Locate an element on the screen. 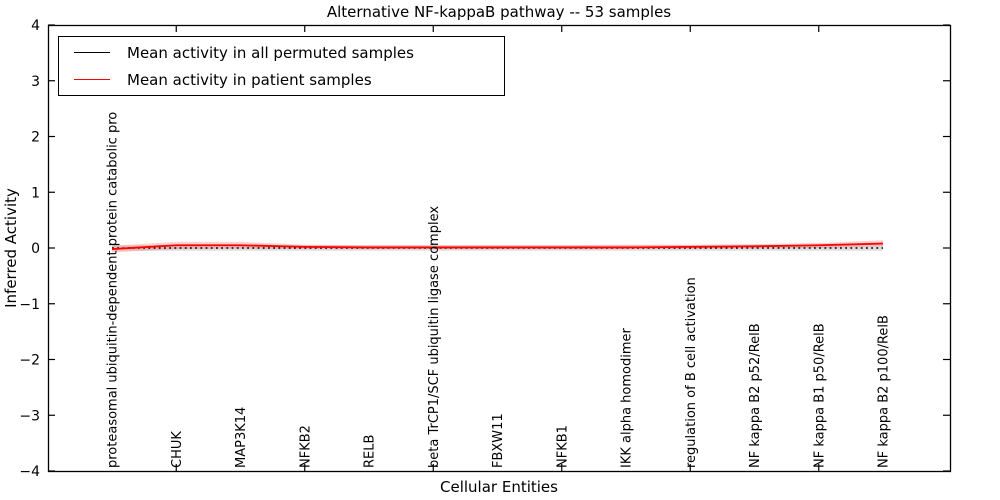  entity-label-1: CHUK is located at coordinates (177, 449).